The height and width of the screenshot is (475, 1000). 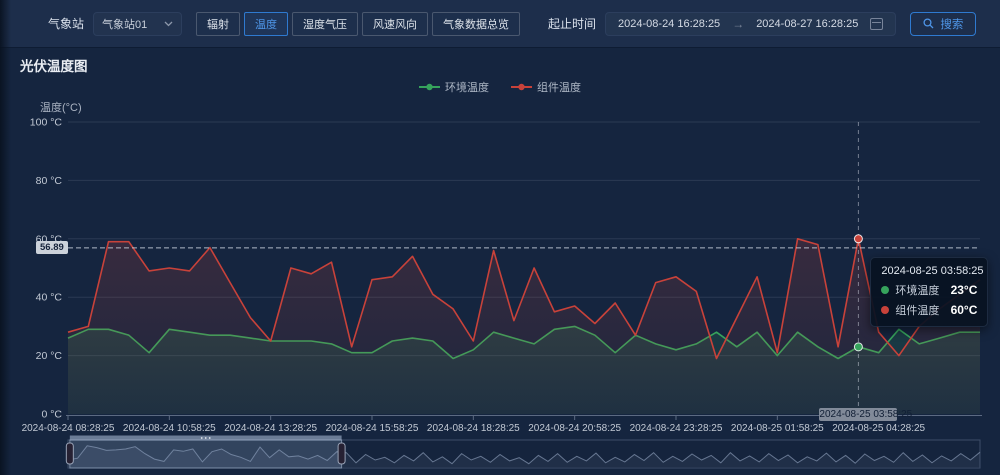 I want to click on x-axis-tick-label: 2024-08-24 08:28:25, so click(x=68, y=428).